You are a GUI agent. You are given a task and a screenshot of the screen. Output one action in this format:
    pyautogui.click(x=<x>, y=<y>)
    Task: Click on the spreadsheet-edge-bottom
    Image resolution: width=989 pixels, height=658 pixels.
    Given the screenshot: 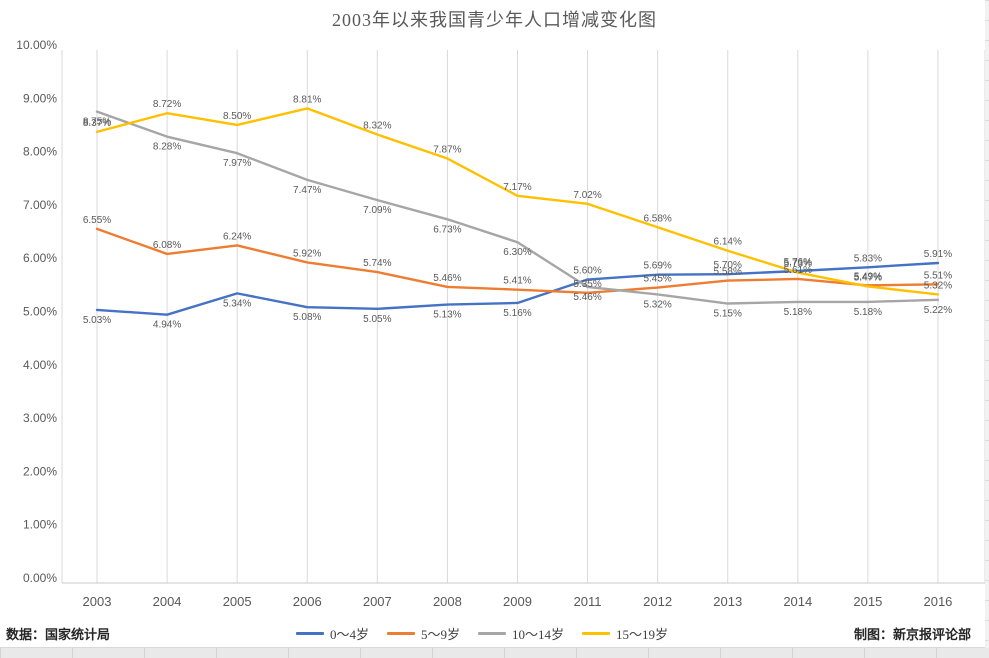 What is the action you would take?
    pyautogui.click(x=494, y=652)
    